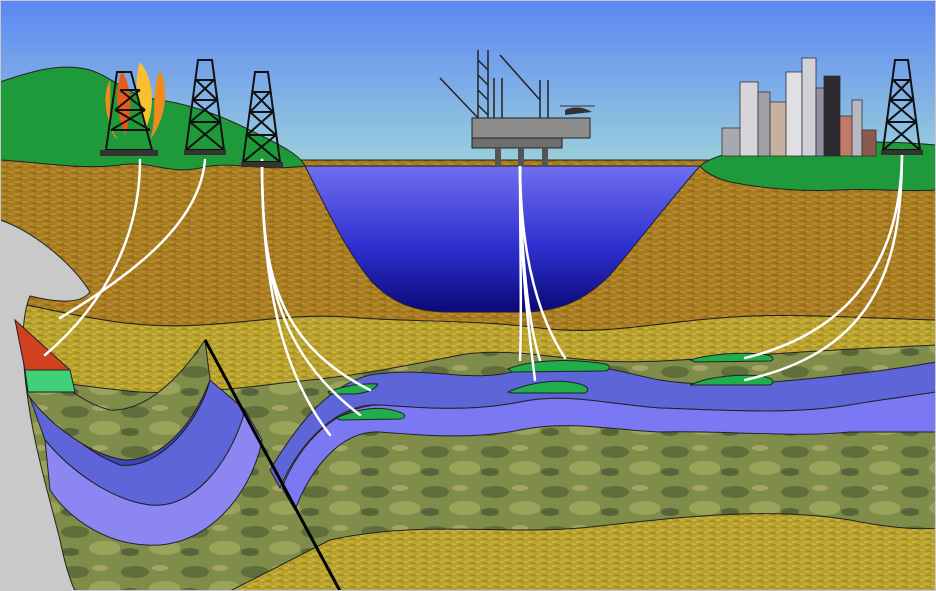 Image resolution: width=936 pixels, height=591 pixels. What do you see at coordinates (799, 107) in the screenshot?
I see `city-skyline-icon` at bounding box center [799, 107].